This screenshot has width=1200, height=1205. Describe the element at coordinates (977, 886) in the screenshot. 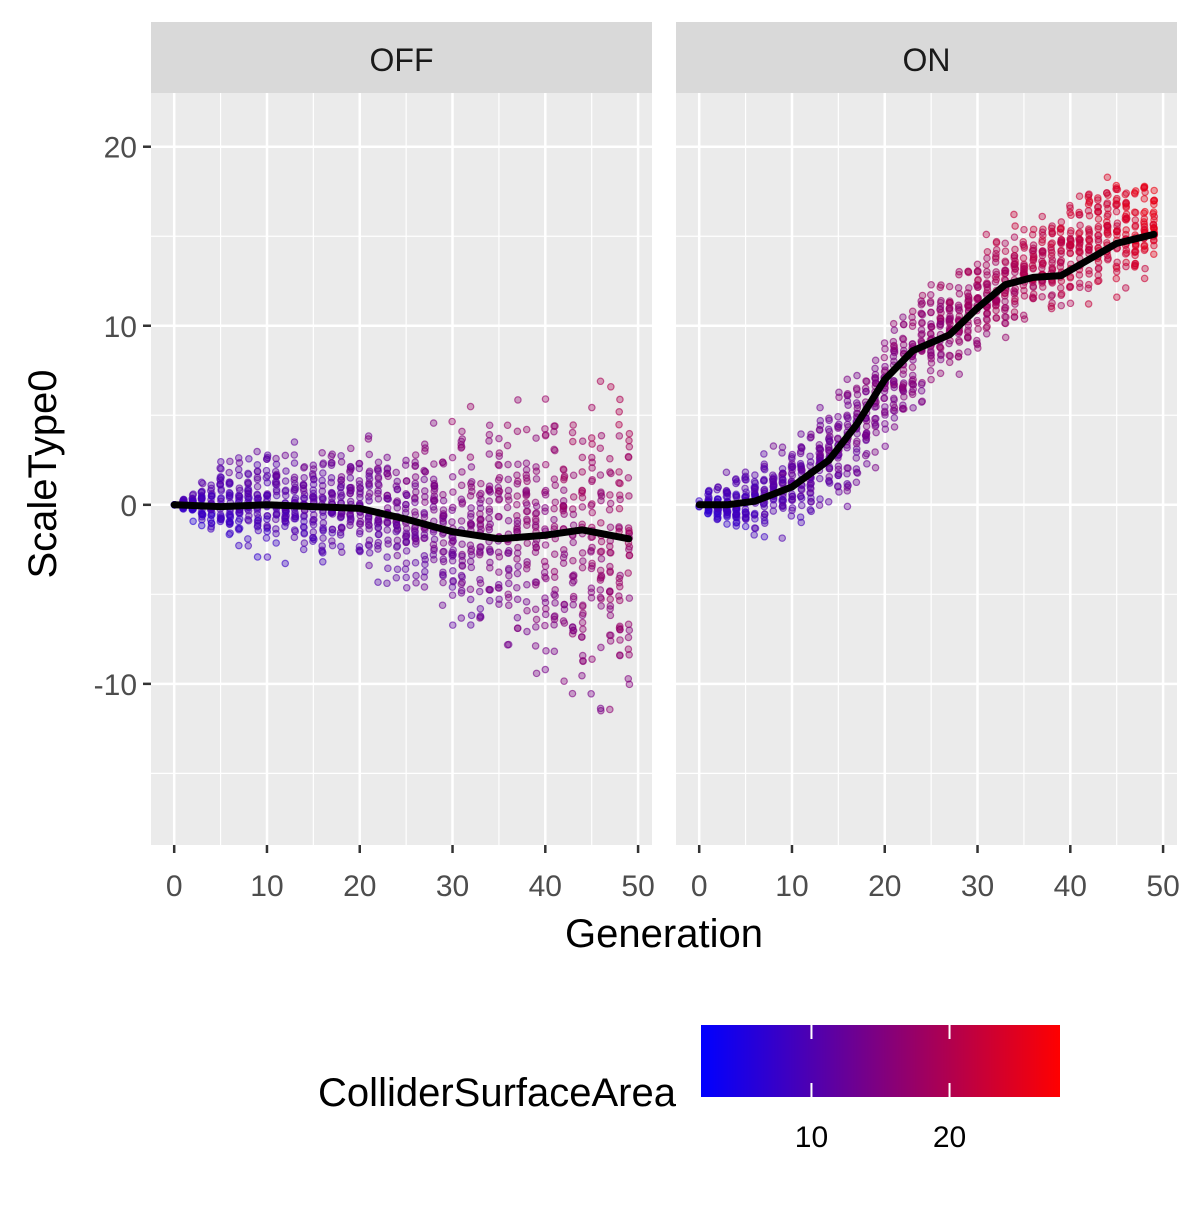

I see `x-tick-label: 30` at that location.